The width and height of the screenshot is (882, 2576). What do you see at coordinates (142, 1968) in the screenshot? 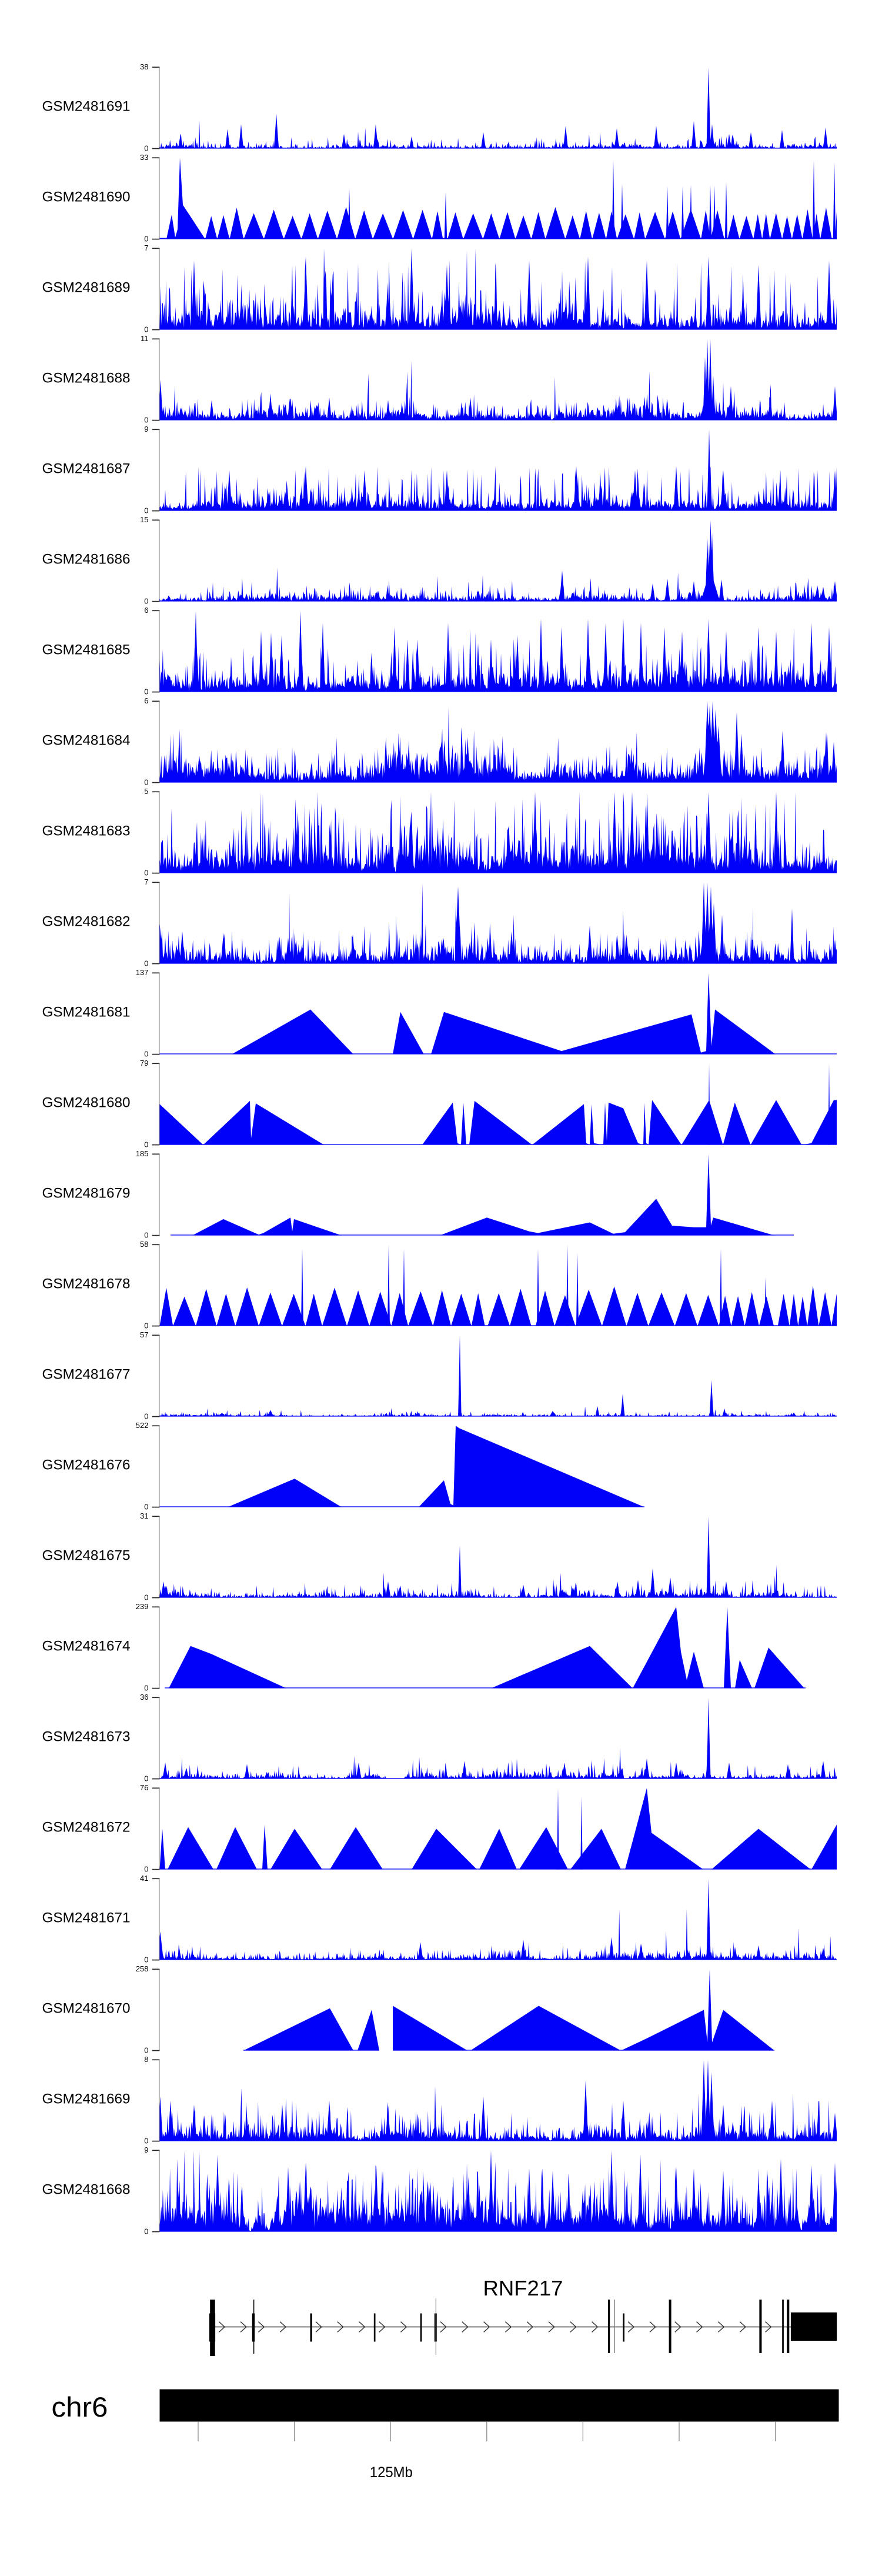
I see `svg-text: 258` at bounding box center [142, 1968].